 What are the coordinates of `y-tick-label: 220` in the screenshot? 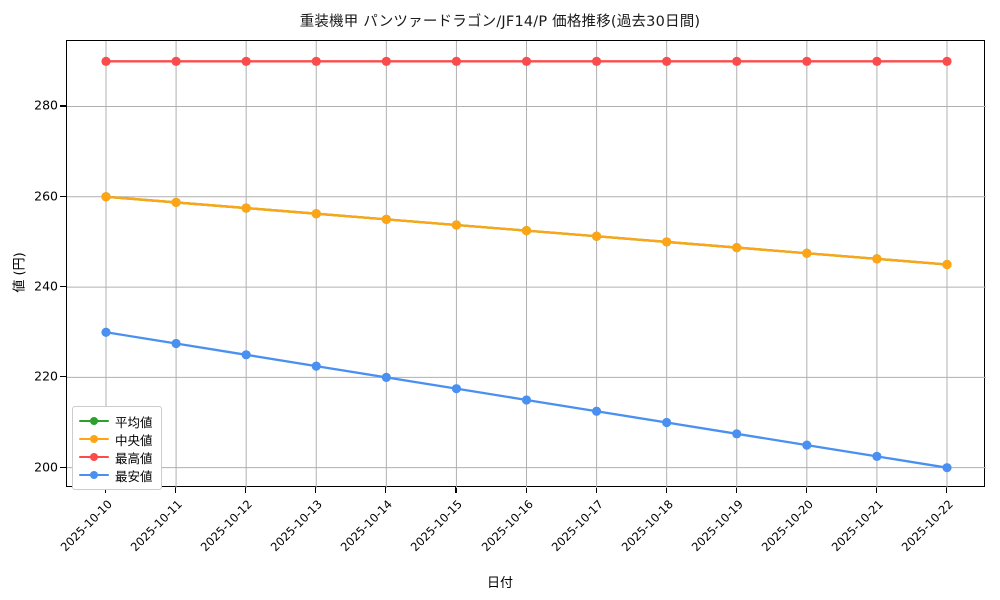 It's located at (46, 376).